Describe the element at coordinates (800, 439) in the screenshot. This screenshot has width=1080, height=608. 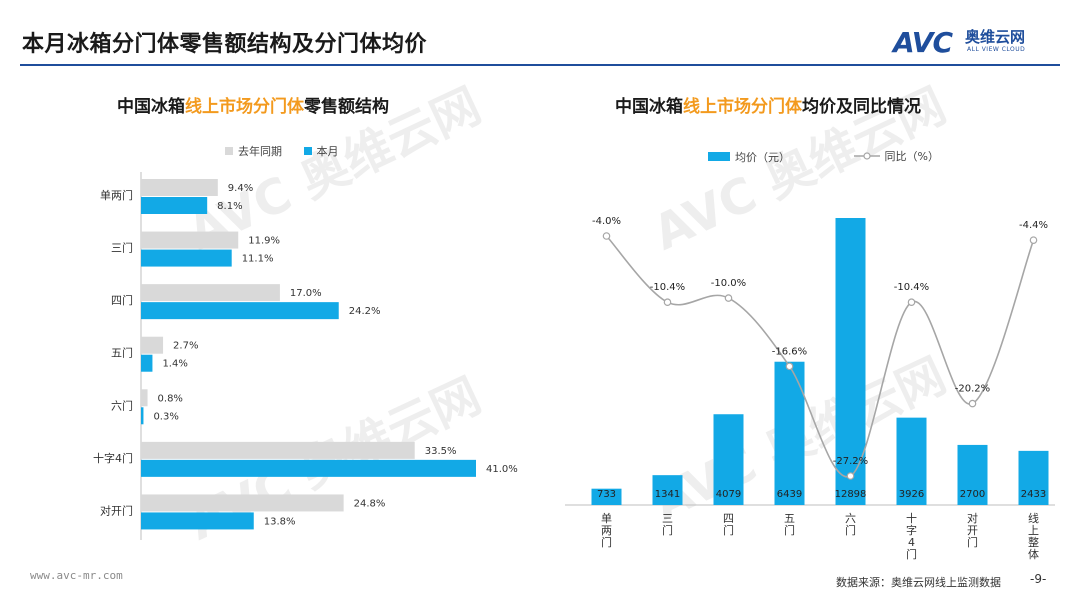
I see `watermark-4: AVC 奥维云网` at that location.